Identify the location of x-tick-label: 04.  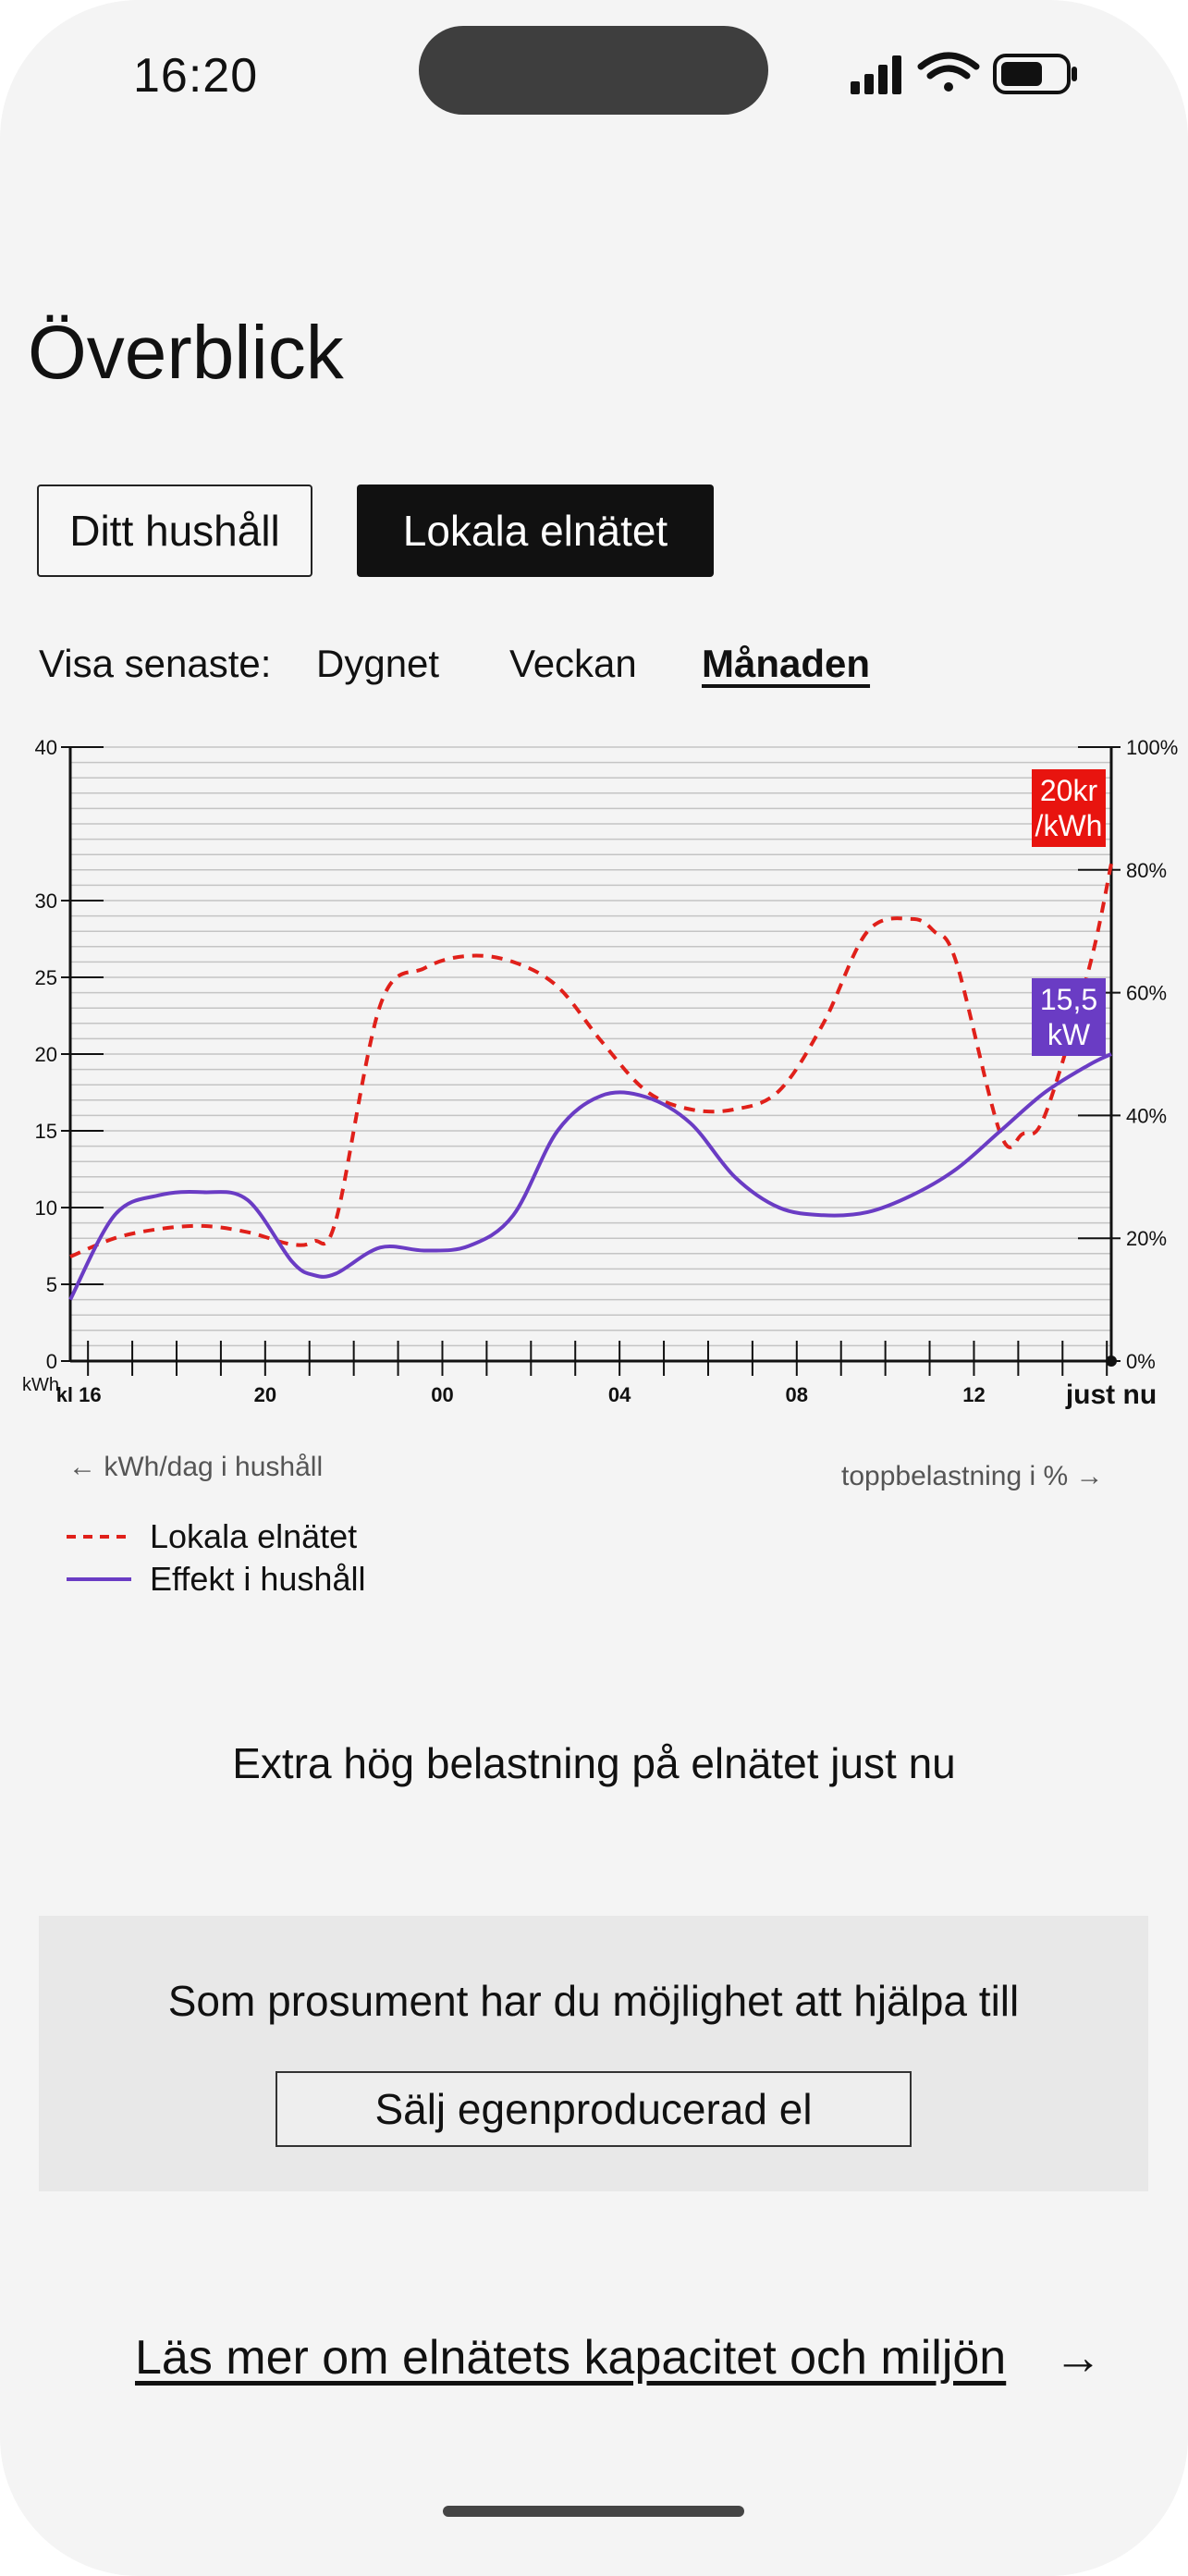
(620, 1394).